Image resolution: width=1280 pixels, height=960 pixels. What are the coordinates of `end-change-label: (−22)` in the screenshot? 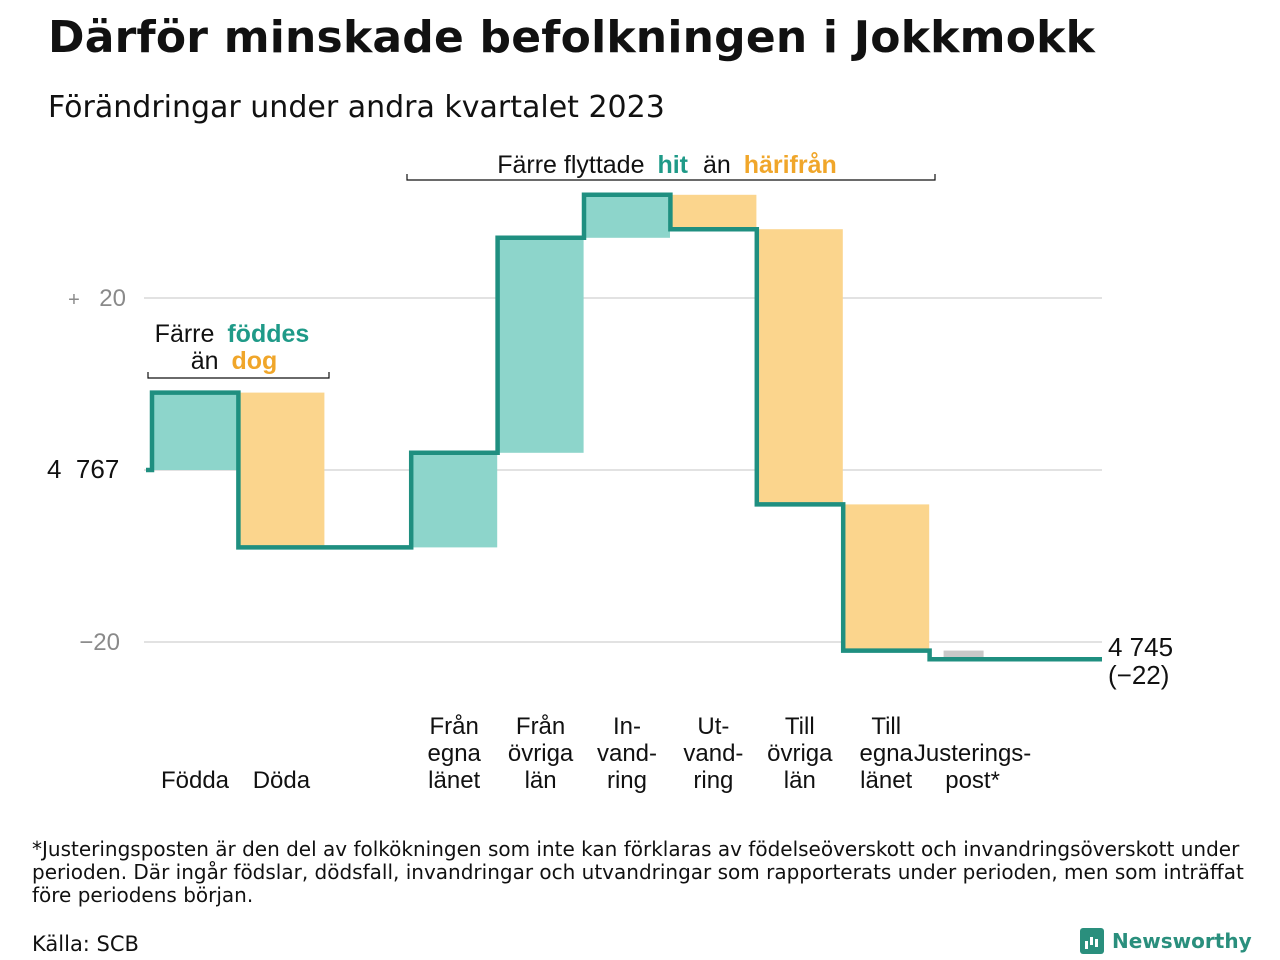 It's located at (1138, 675).